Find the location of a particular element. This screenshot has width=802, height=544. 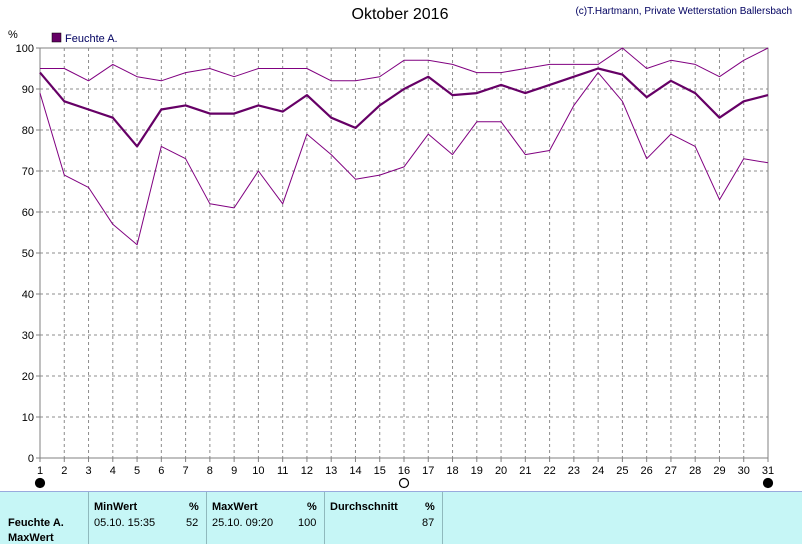

x-tick-label: 18 is located at coordinates (452, 471).